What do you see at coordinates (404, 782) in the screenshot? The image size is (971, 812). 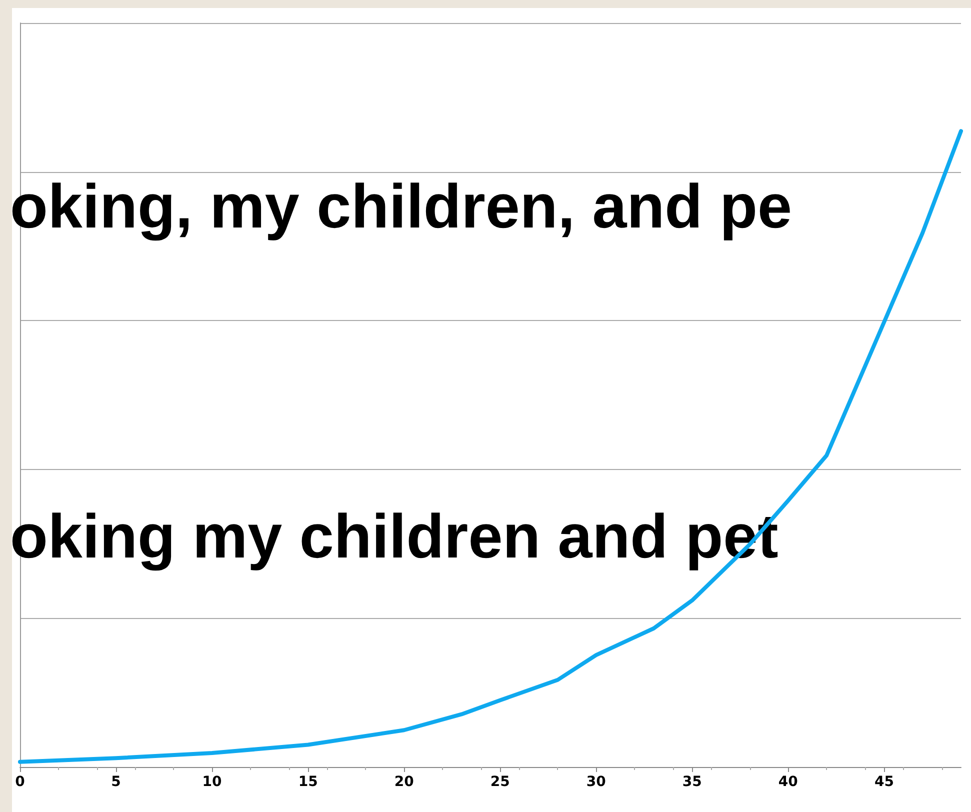 I see `x-tick-label: 20` at bounding box center [404, 782].